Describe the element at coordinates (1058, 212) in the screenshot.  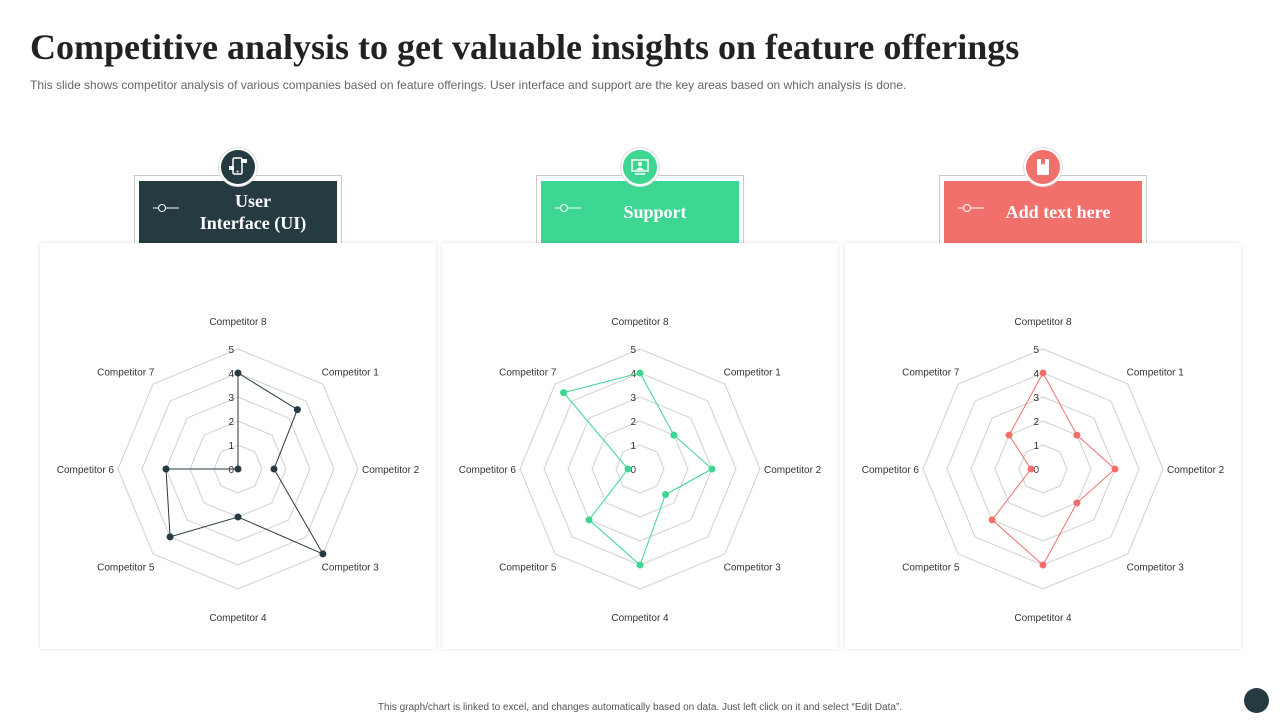
I see `card-label: Add text here` at that location.